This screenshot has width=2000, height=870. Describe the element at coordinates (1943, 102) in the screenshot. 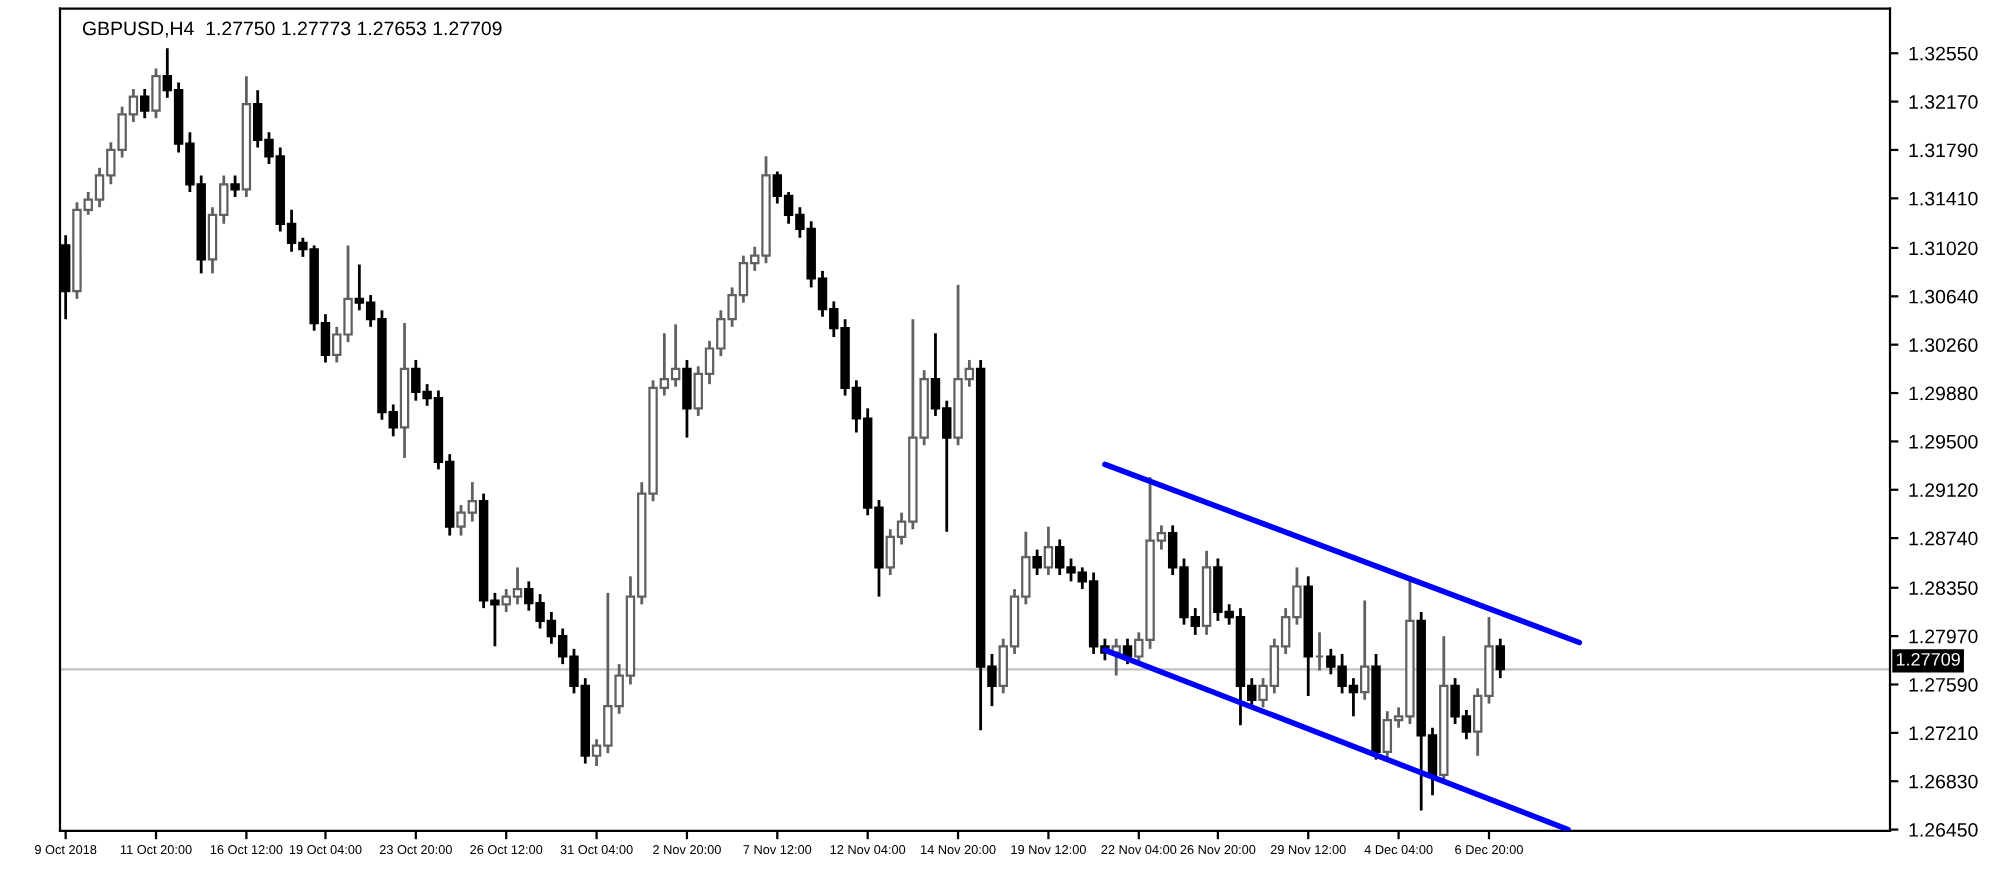

I see `y-tick-label: 1.32170` at that location.